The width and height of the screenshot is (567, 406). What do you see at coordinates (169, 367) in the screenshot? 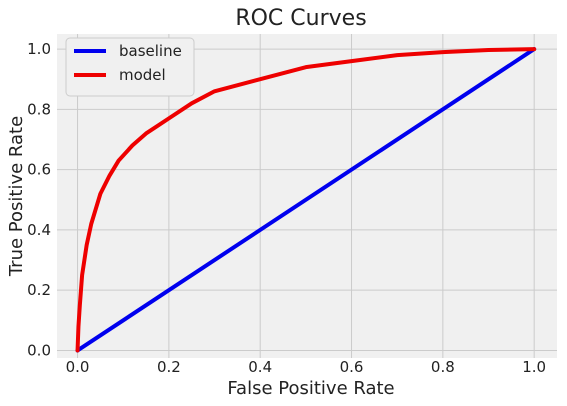
I see `x-tick-label: 0.2` at bounding box center [169, 367].